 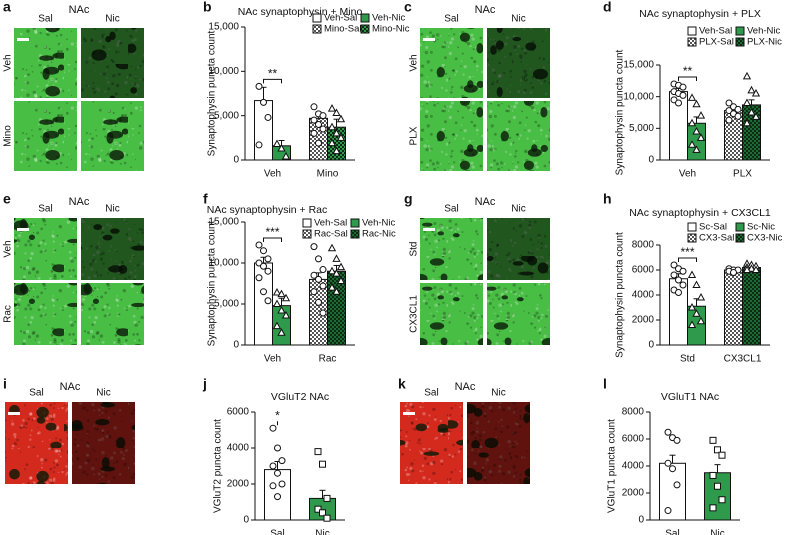 I want to click on column-label: Sal, so click(x=431, y=393).